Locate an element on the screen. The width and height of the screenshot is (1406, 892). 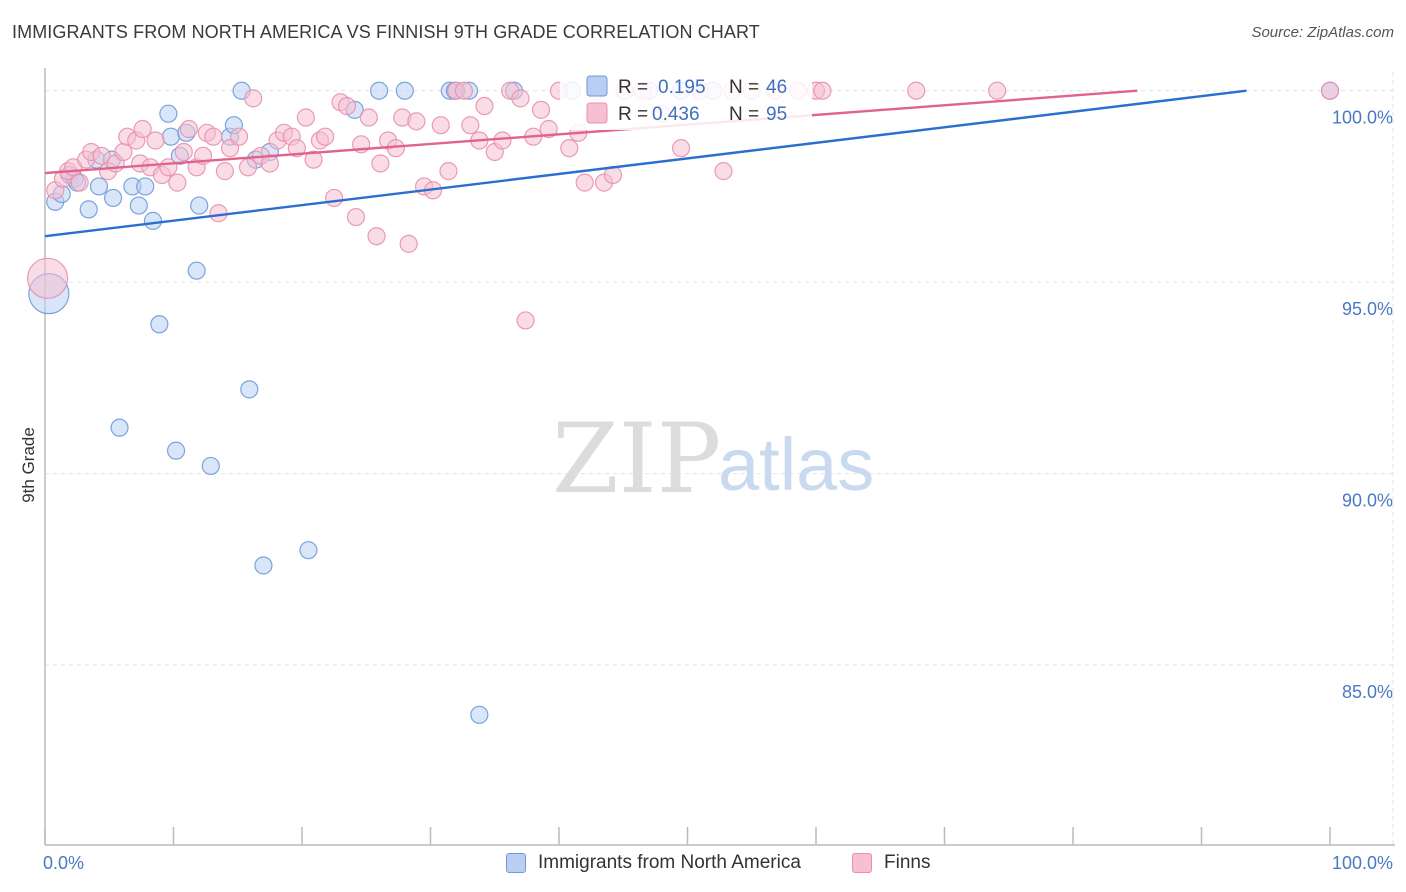
legend-label: Finns is located at coordinates (907, 862).